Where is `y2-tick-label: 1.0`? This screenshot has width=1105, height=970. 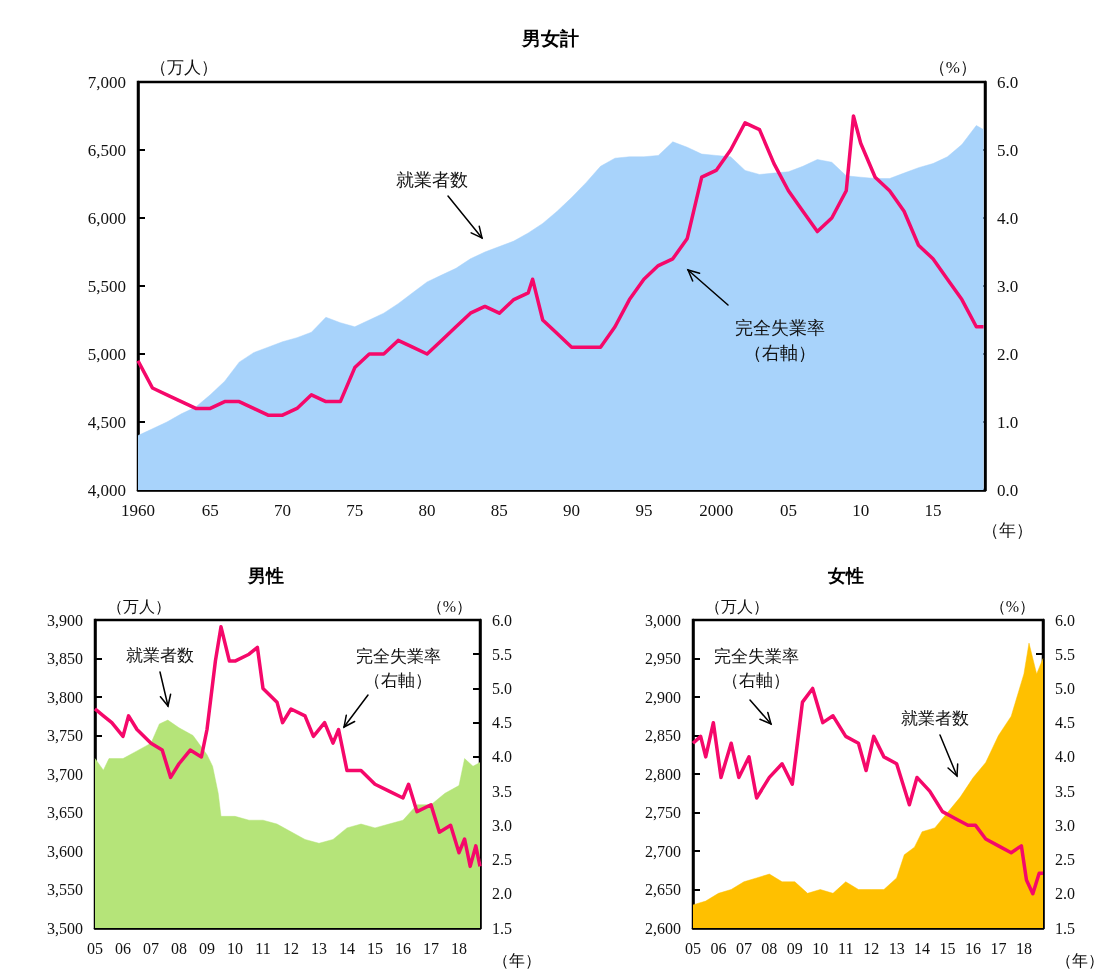
y2-tick-label: 1.0 is located at coordinates (1008, 422).